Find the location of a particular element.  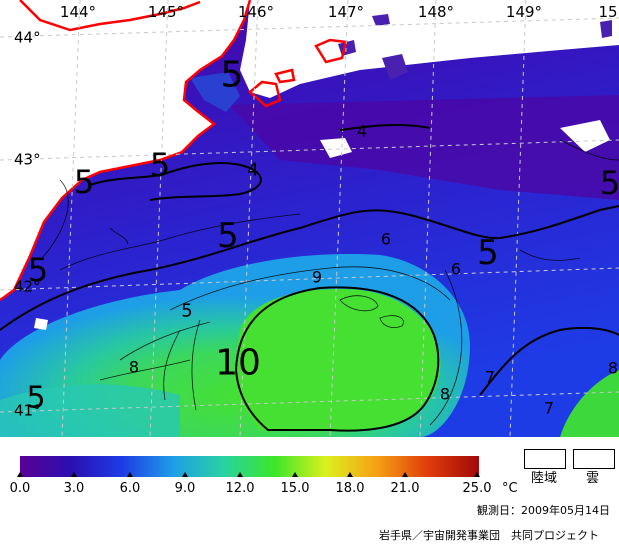

lat-label-41: 41° is located at coordinates (27, 410).